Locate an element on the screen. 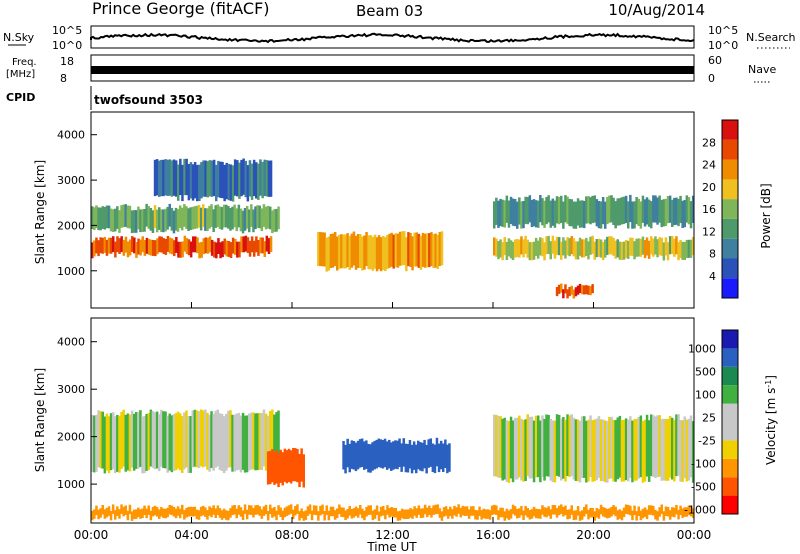 Image resolution: width=800 pixels, height=554 pixels. y-tick-label: 4000 is located at coordinates (71, 342).